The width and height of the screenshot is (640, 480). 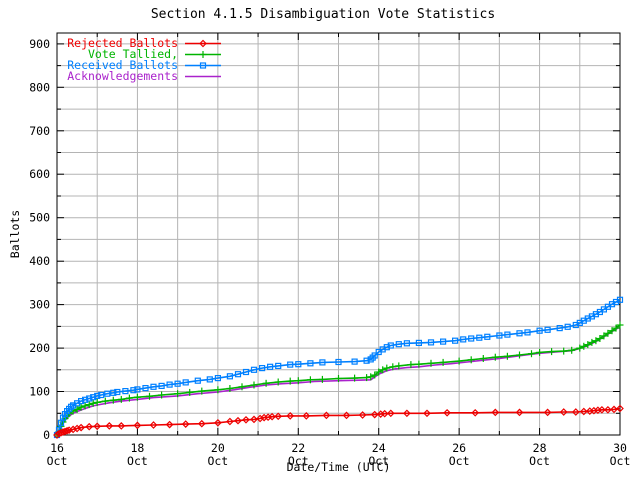 What do you see at coordinates (459, 448) in the screenshot?
I see `svg-text: 26` at bounding box center [459, 448].